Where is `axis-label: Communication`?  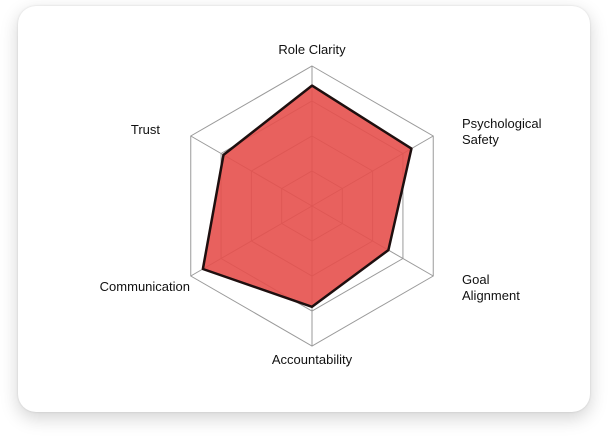
axis-label: Communication is located at coordinates (144, 286).